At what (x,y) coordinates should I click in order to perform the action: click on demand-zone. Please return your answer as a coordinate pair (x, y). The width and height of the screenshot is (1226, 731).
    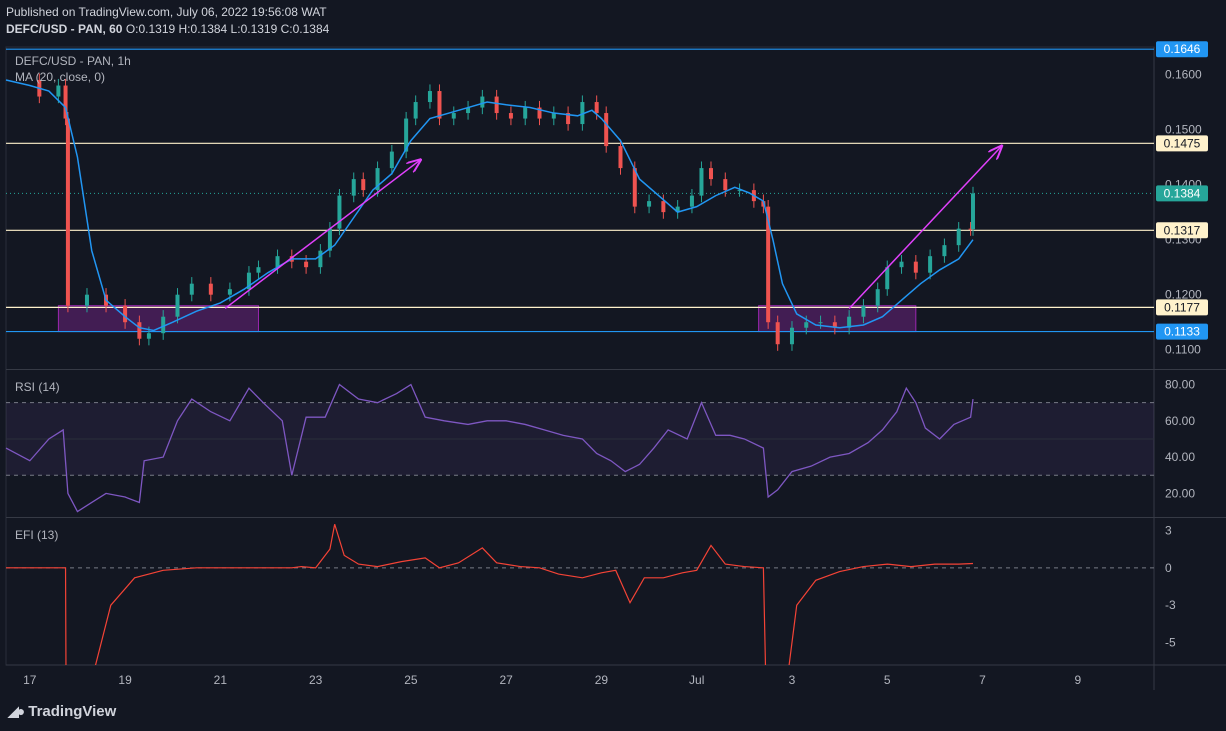
    Looking at the image, I should click on (158, 319).